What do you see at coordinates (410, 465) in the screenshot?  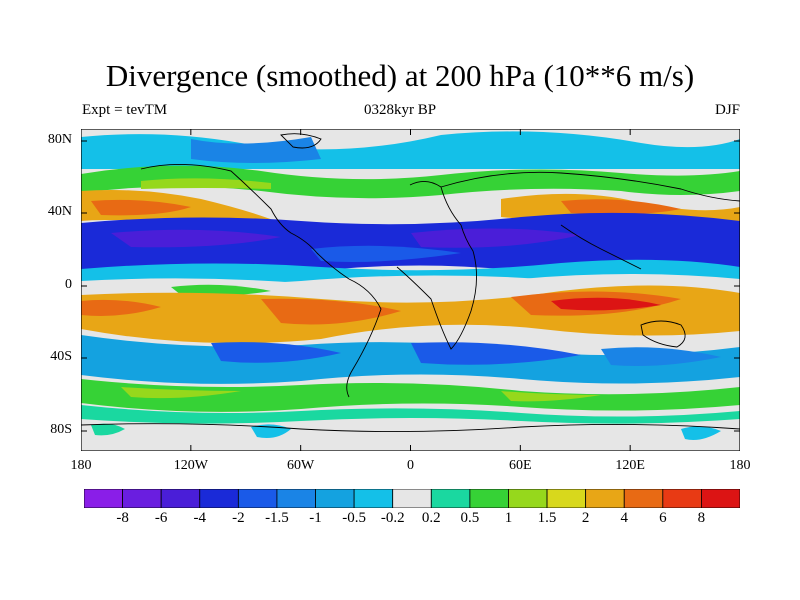 I see `x-tick-label: 0` at bounding box center [410, 465].